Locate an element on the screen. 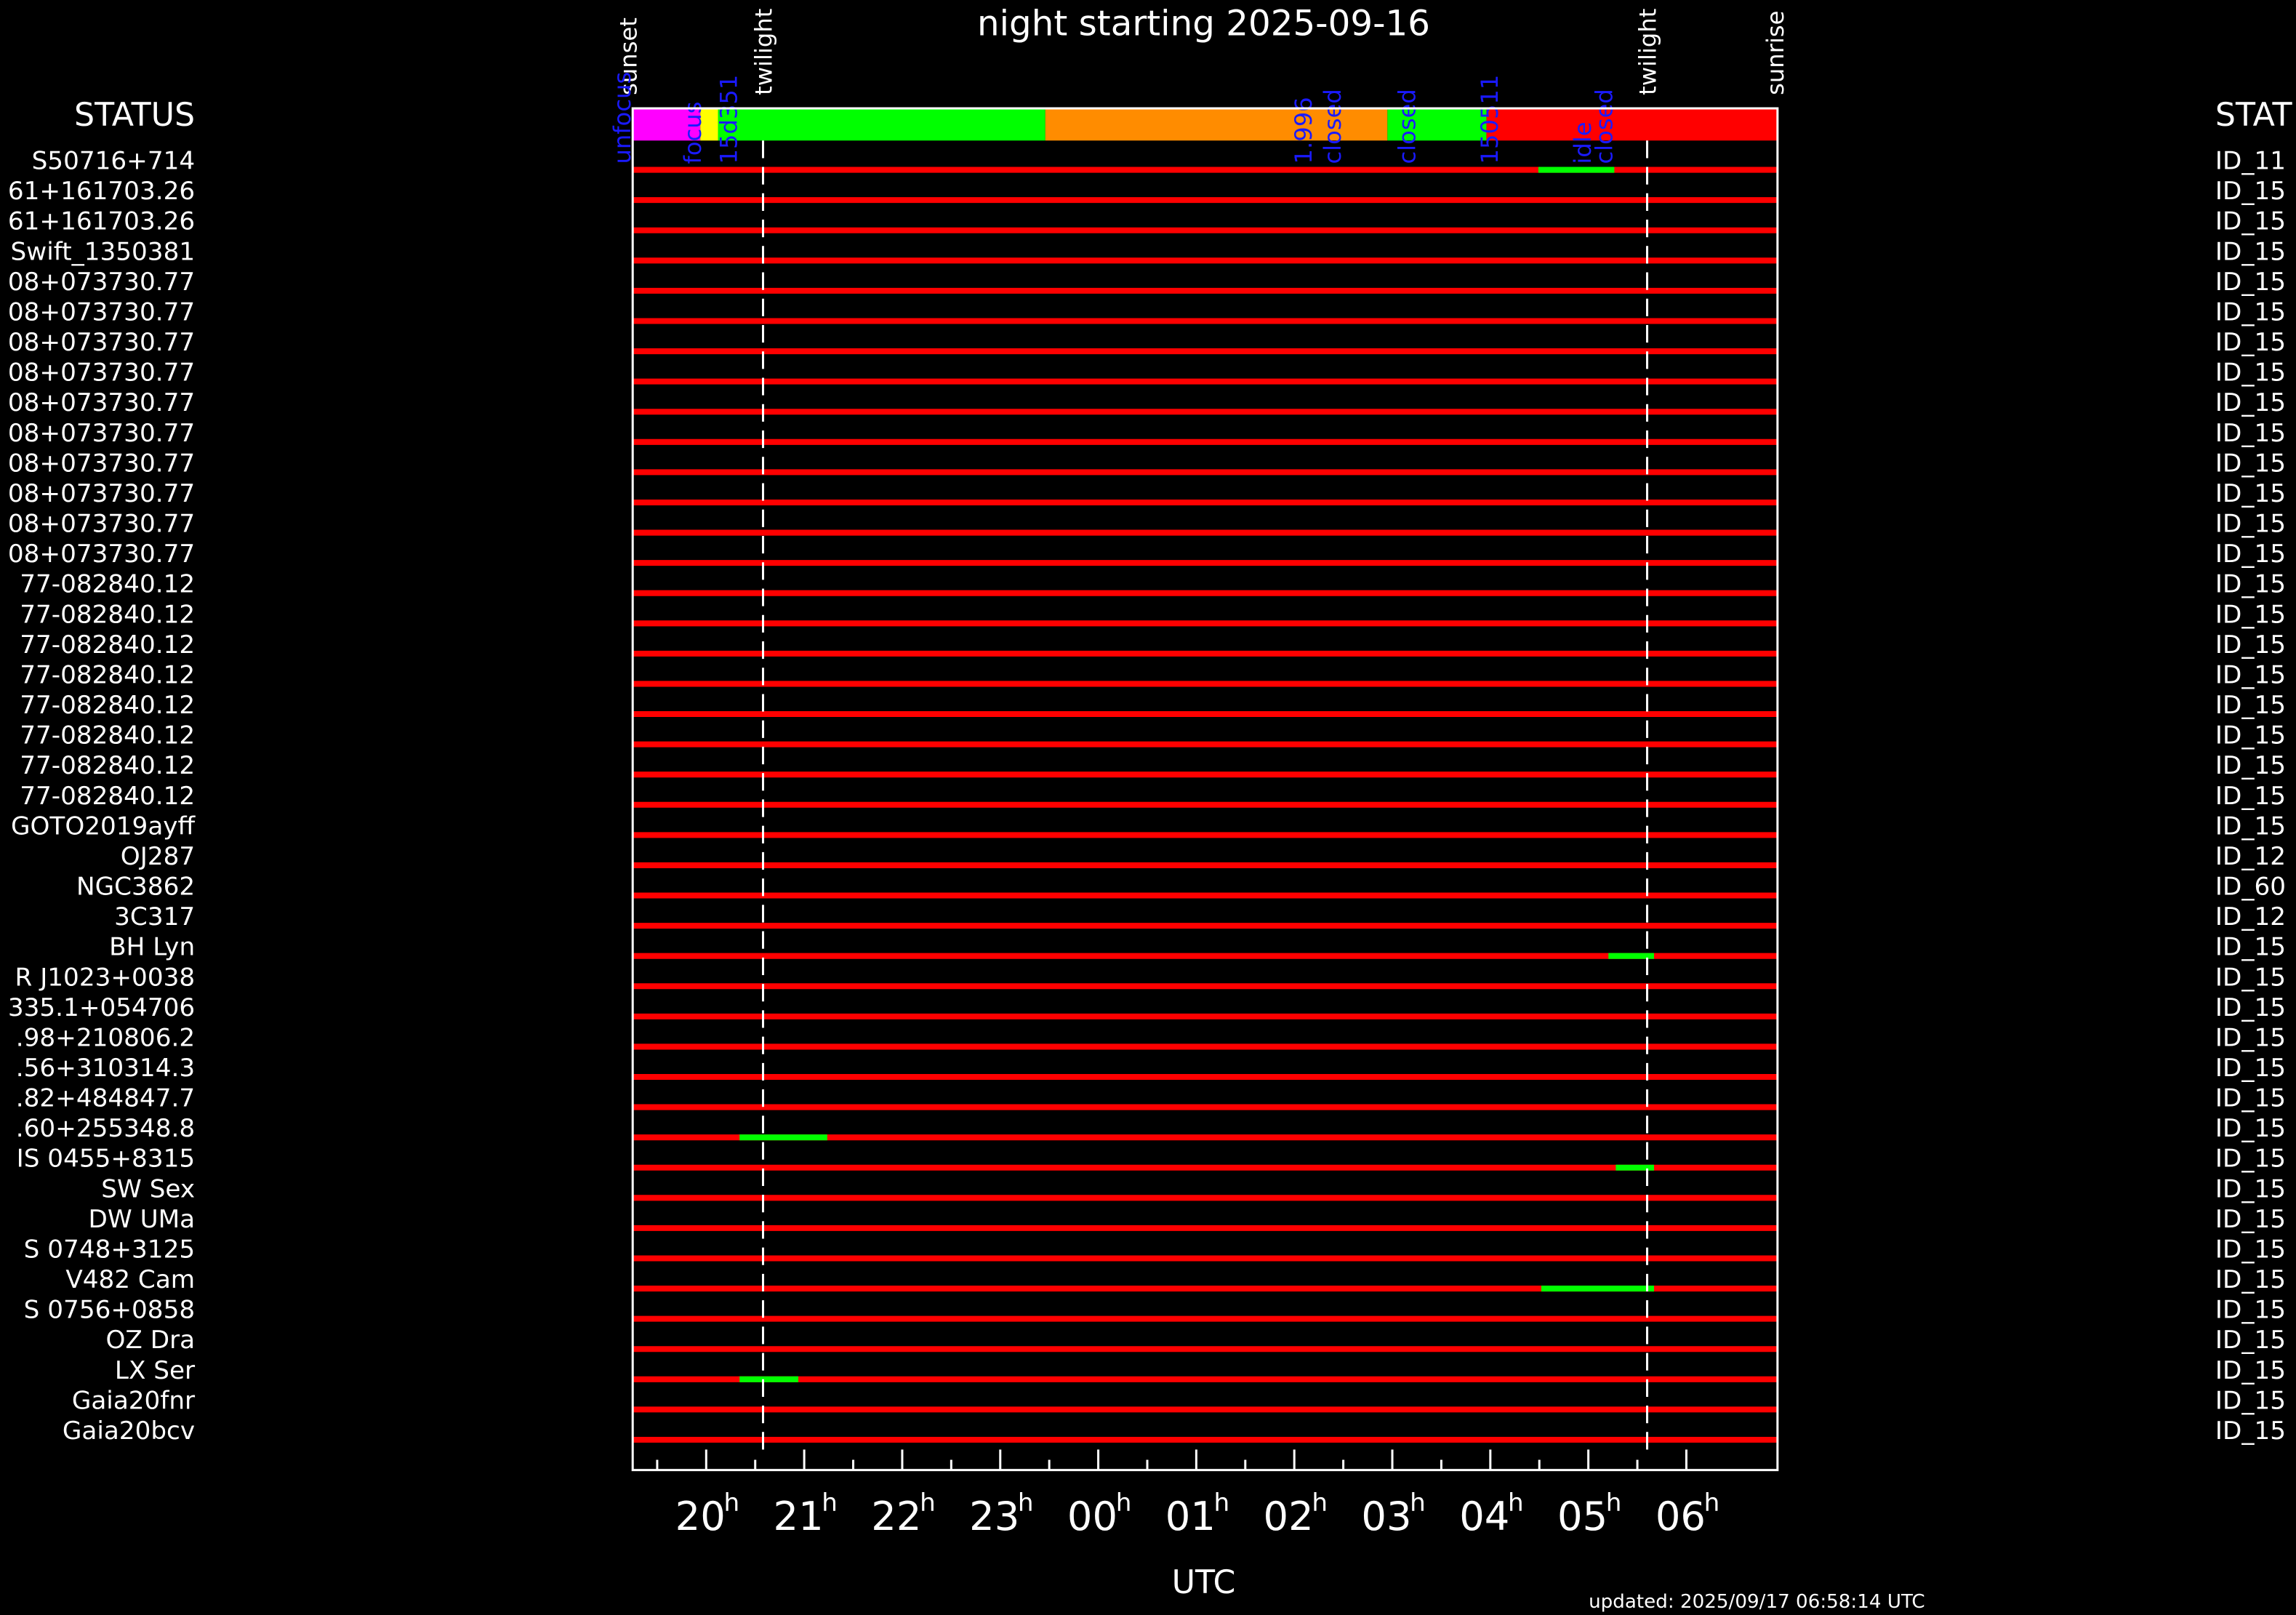  target-name: BH Lyn is located at coordinates (152, 947).